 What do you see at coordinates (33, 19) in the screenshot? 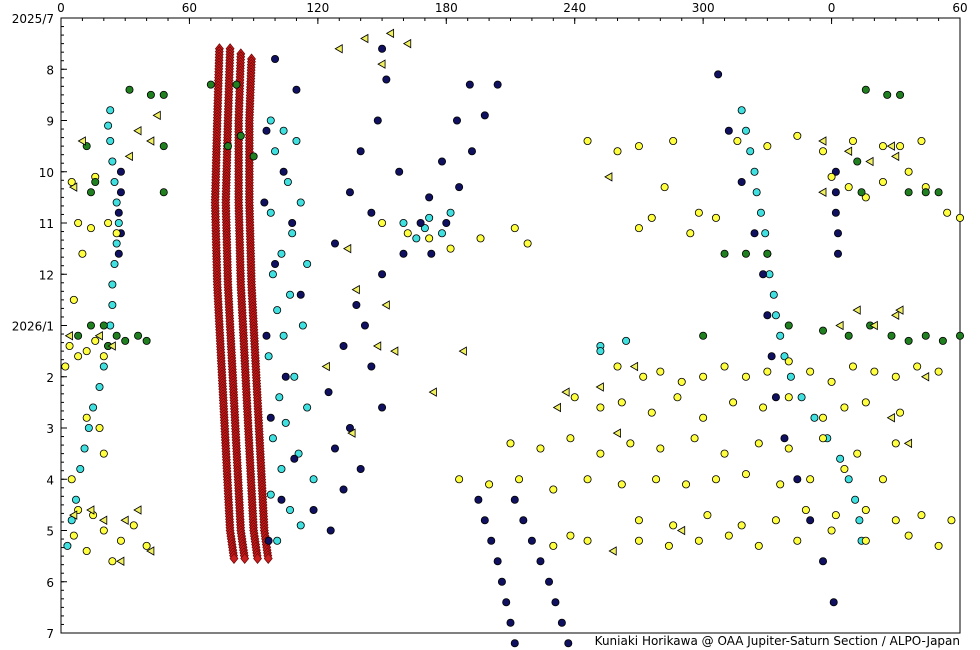
I see `y-tick-label: 2025/7` at bounding box center [33, 19].